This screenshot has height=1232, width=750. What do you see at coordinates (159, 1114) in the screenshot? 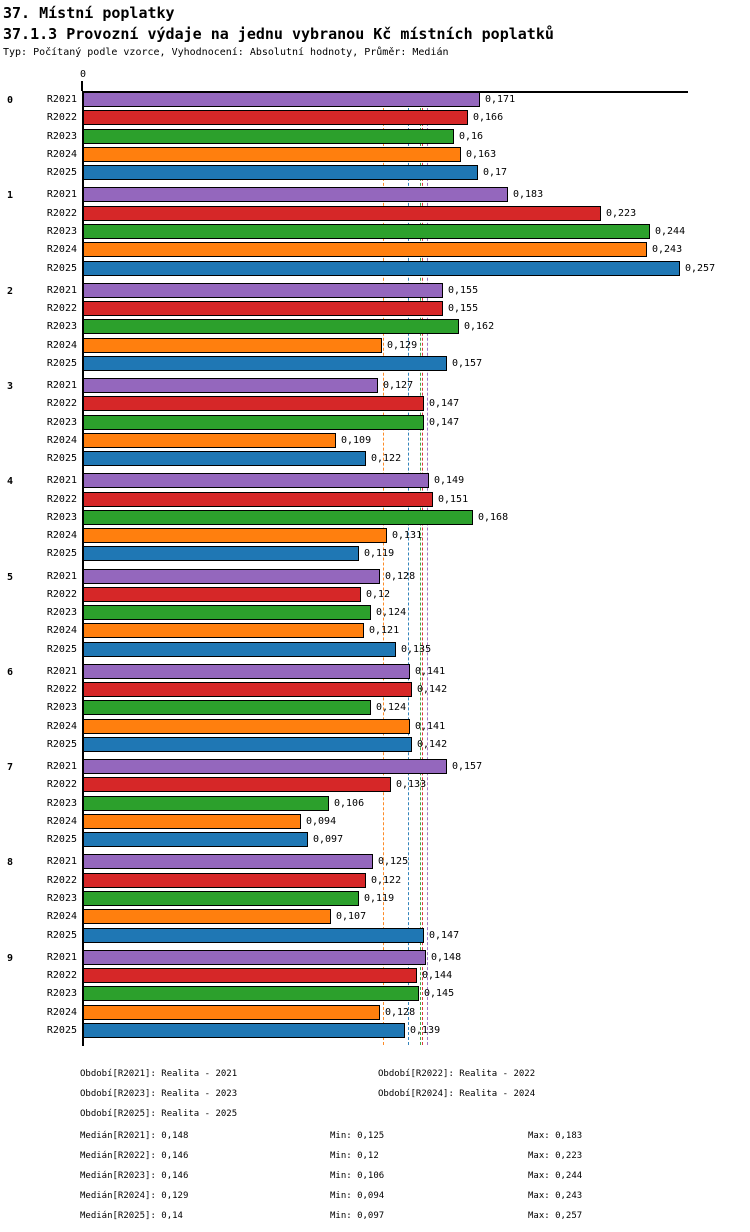
I see `legend-period-label: Období[R2025]: Realita - 2025` at bounding box center [159, 1114].